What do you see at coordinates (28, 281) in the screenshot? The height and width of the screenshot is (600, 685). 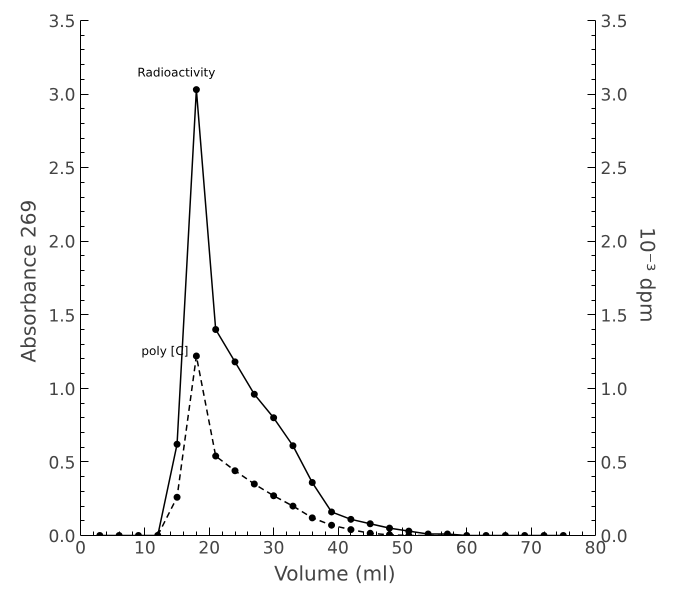 I see `y-axis-title: Absorbance 269` at bounding box center [28, 281].